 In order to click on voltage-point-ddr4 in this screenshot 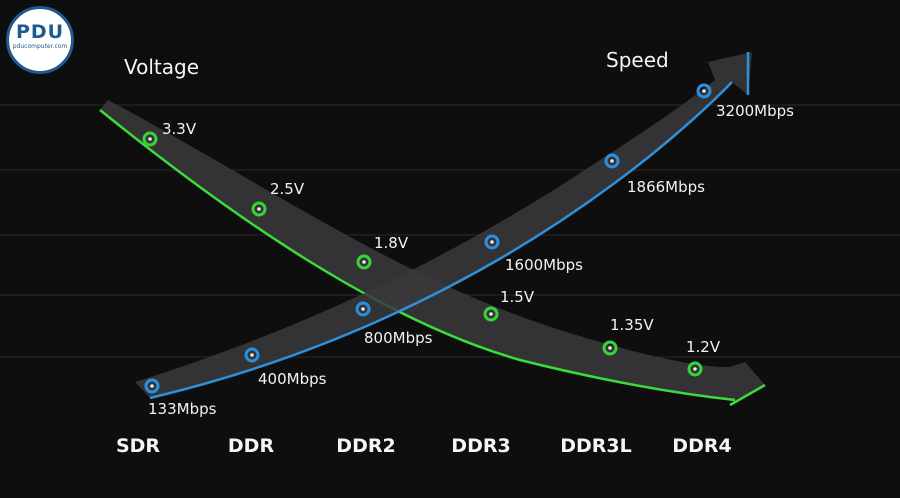, I will do `click(695, 369)`.